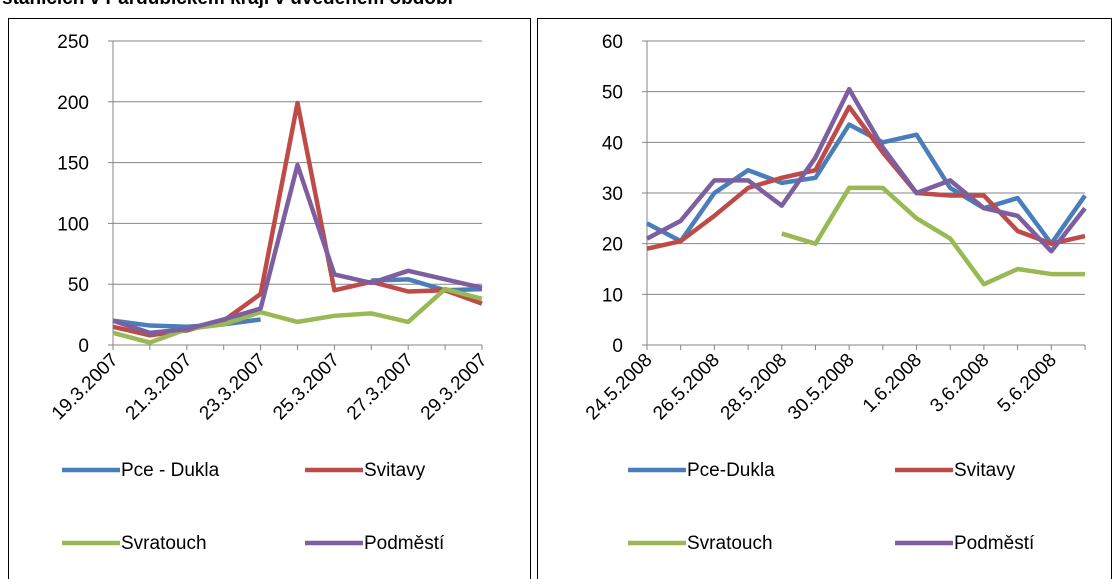  Describe the element at coordinates (612, 143) in the screenshot. I see `y-tick-label: 40` at that location.